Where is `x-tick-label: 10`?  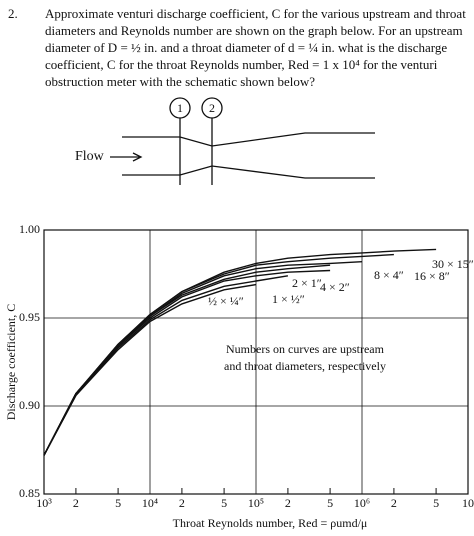
x-tick-label: 10 is located at coordinates (468, 503).